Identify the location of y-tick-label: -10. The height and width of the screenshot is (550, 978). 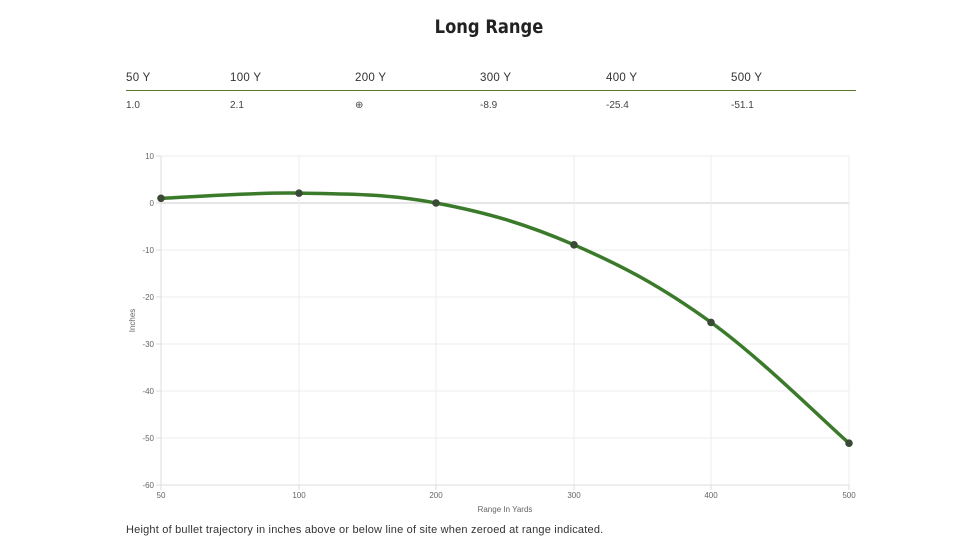
(148, 250).